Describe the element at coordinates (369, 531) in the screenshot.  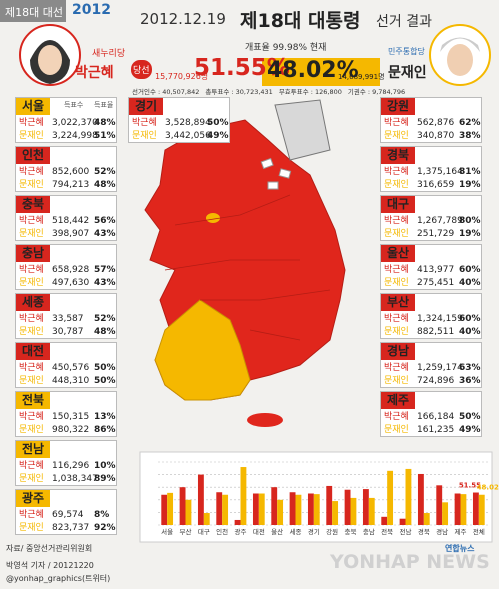
I see `x-tick-label: 충남` at that location.